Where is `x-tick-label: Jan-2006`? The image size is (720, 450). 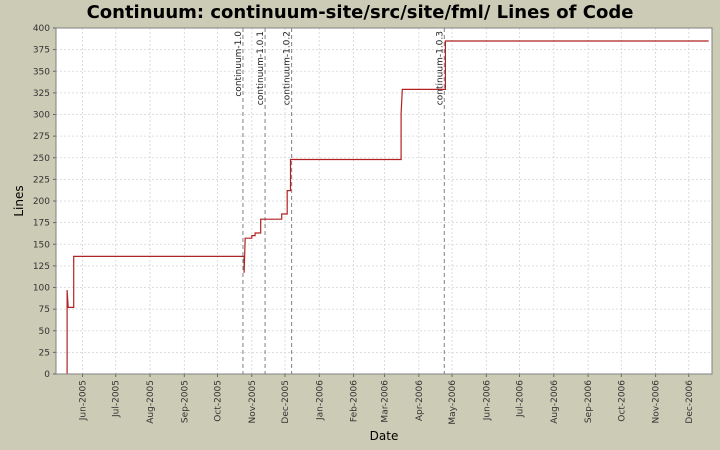
x-tick-label: Jan-2006 is located at coordinates (320, 400).